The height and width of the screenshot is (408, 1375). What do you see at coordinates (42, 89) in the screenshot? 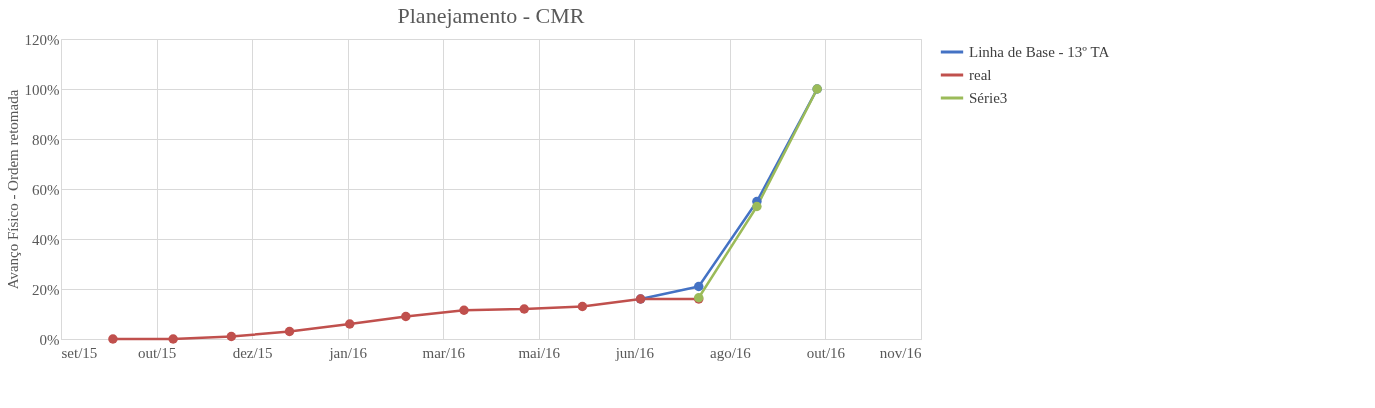
I see `y-tick-label: 100%` at bounding box center [42, 89].